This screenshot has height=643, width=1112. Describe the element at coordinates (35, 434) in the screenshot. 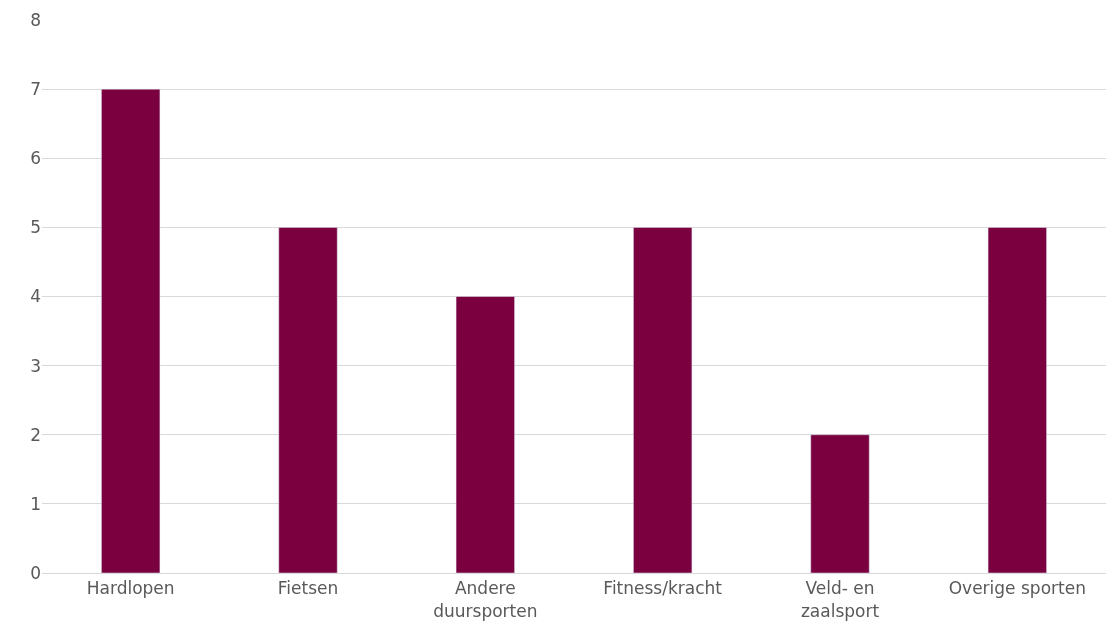

I see `y-tick-label: 2` at that location.